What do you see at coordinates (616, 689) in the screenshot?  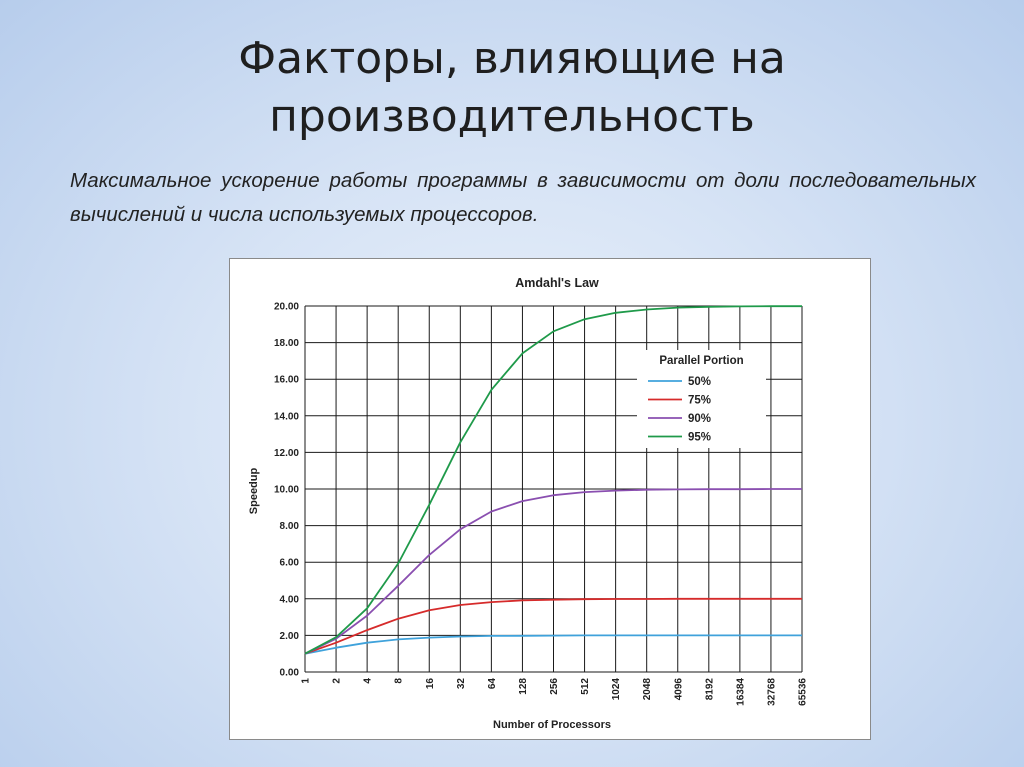 I see `x-tick-label: 1024` at bounding box center [616, 689].